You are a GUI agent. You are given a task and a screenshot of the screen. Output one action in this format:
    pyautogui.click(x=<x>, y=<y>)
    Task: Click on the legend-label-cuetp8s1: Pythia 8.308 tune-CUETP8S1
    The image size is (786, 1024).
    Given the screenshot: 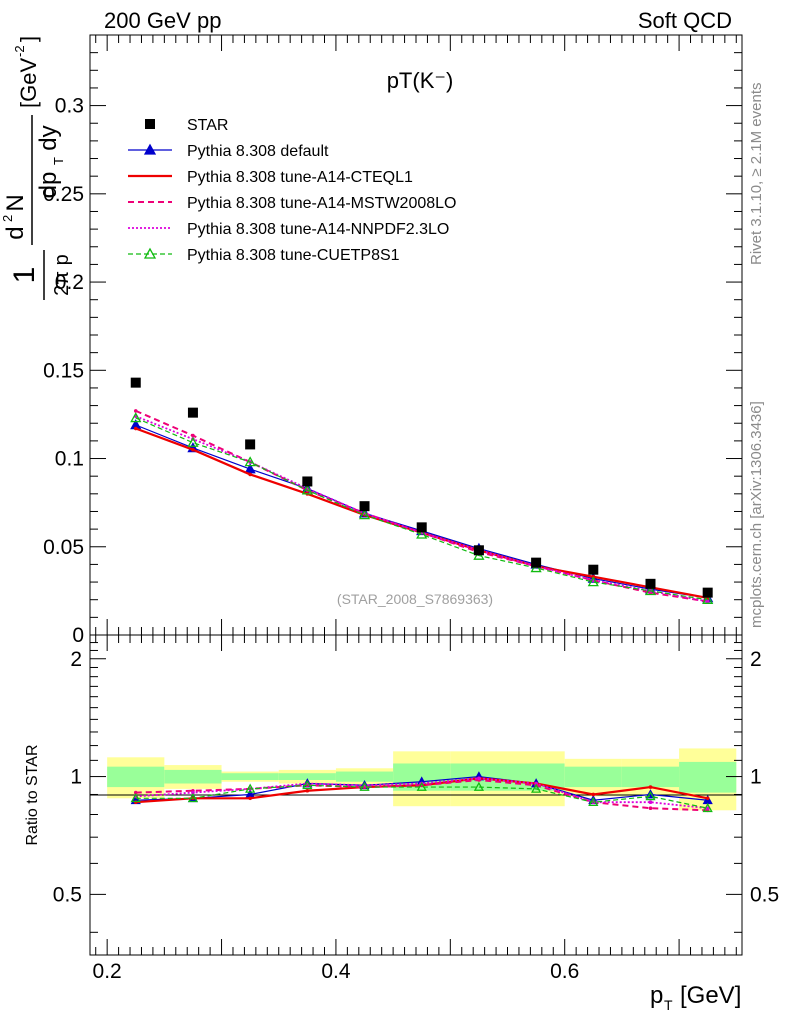 What is the action you would take?
    pyautogui.click(x=293, y=255)
    